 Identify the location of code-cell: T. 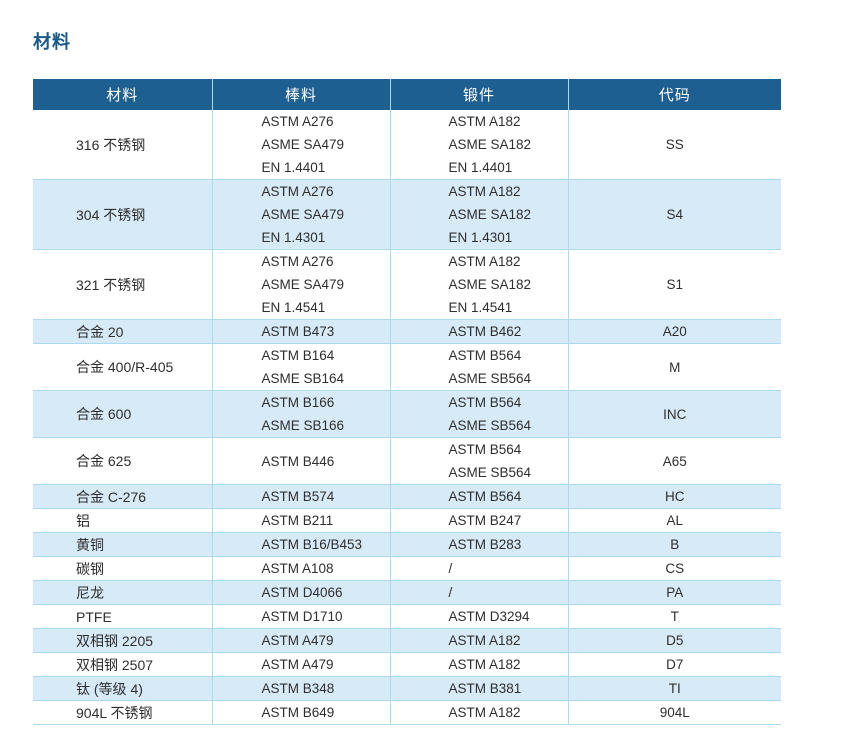
(674, 616).